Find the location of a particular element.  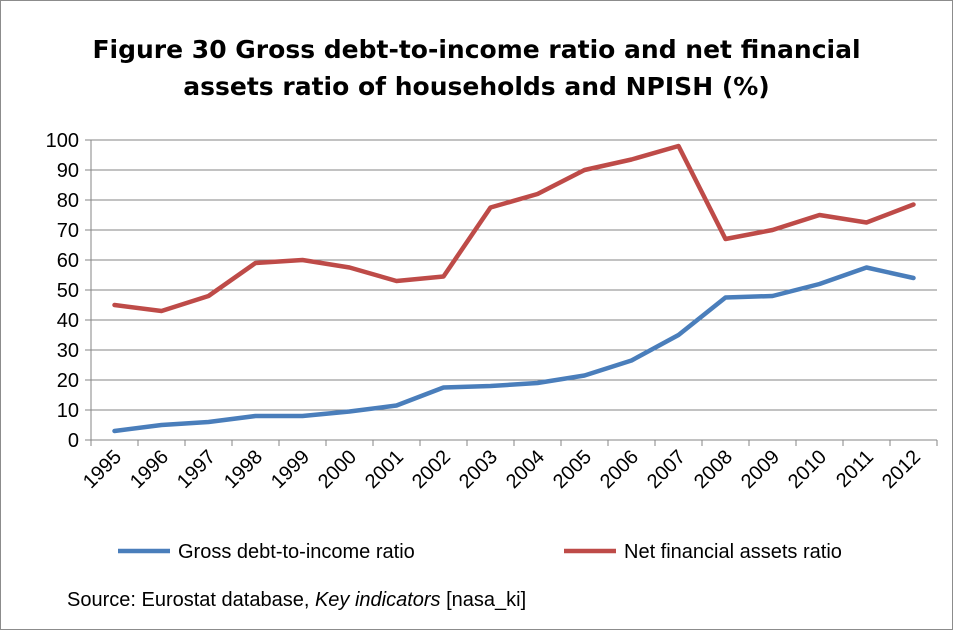

y-axis-tick-labels: 0 10 20 30 40 50 60 70 80 90 100 is located at coordinates (62, 291).